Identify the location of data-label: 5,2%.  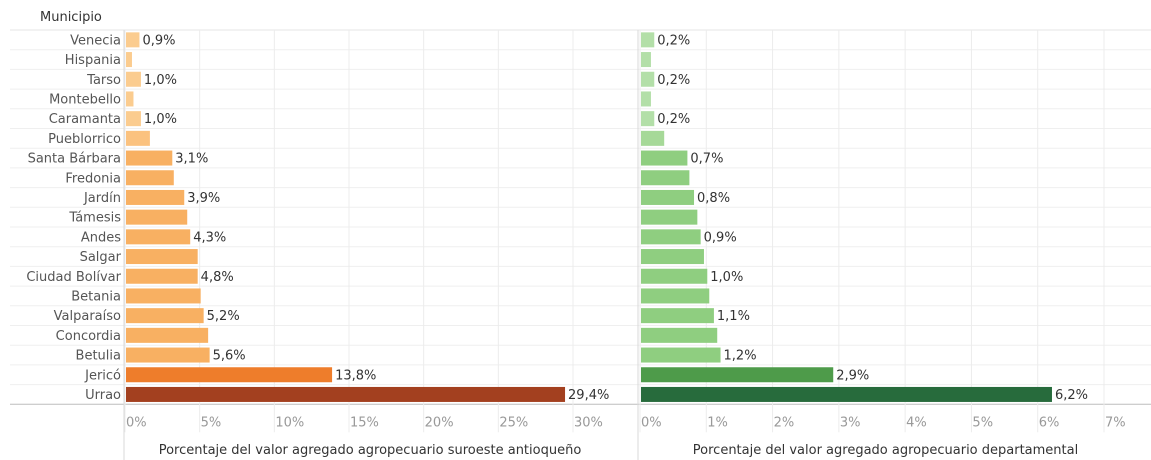
(223, 316).